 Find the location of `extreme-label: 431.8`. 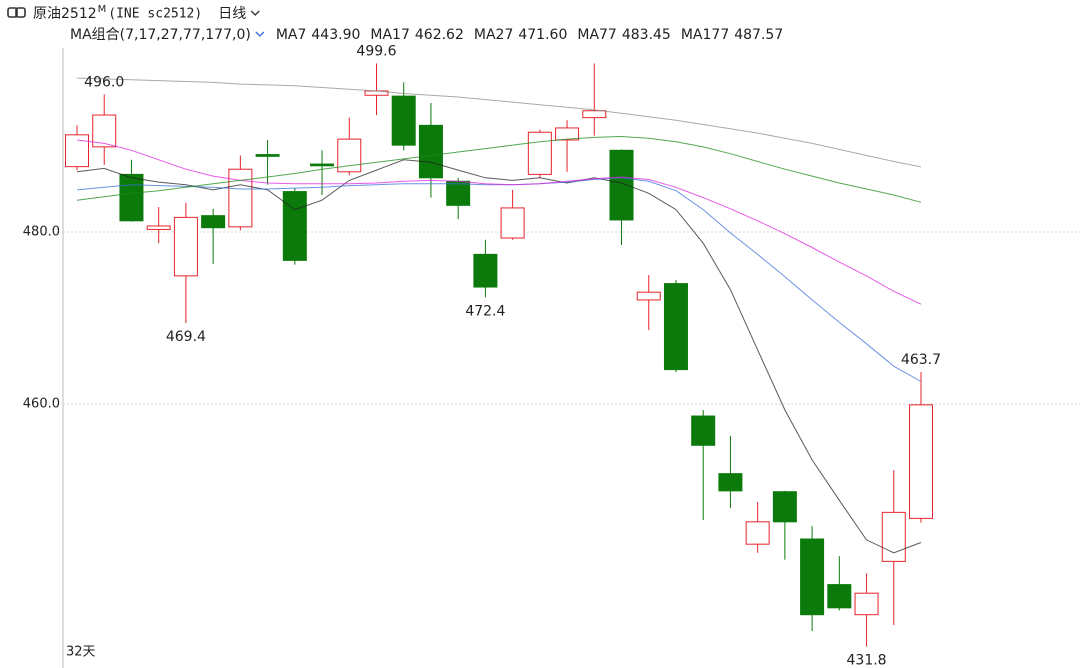

extreme-label: 431.8 is located at coordinates (867, 660).